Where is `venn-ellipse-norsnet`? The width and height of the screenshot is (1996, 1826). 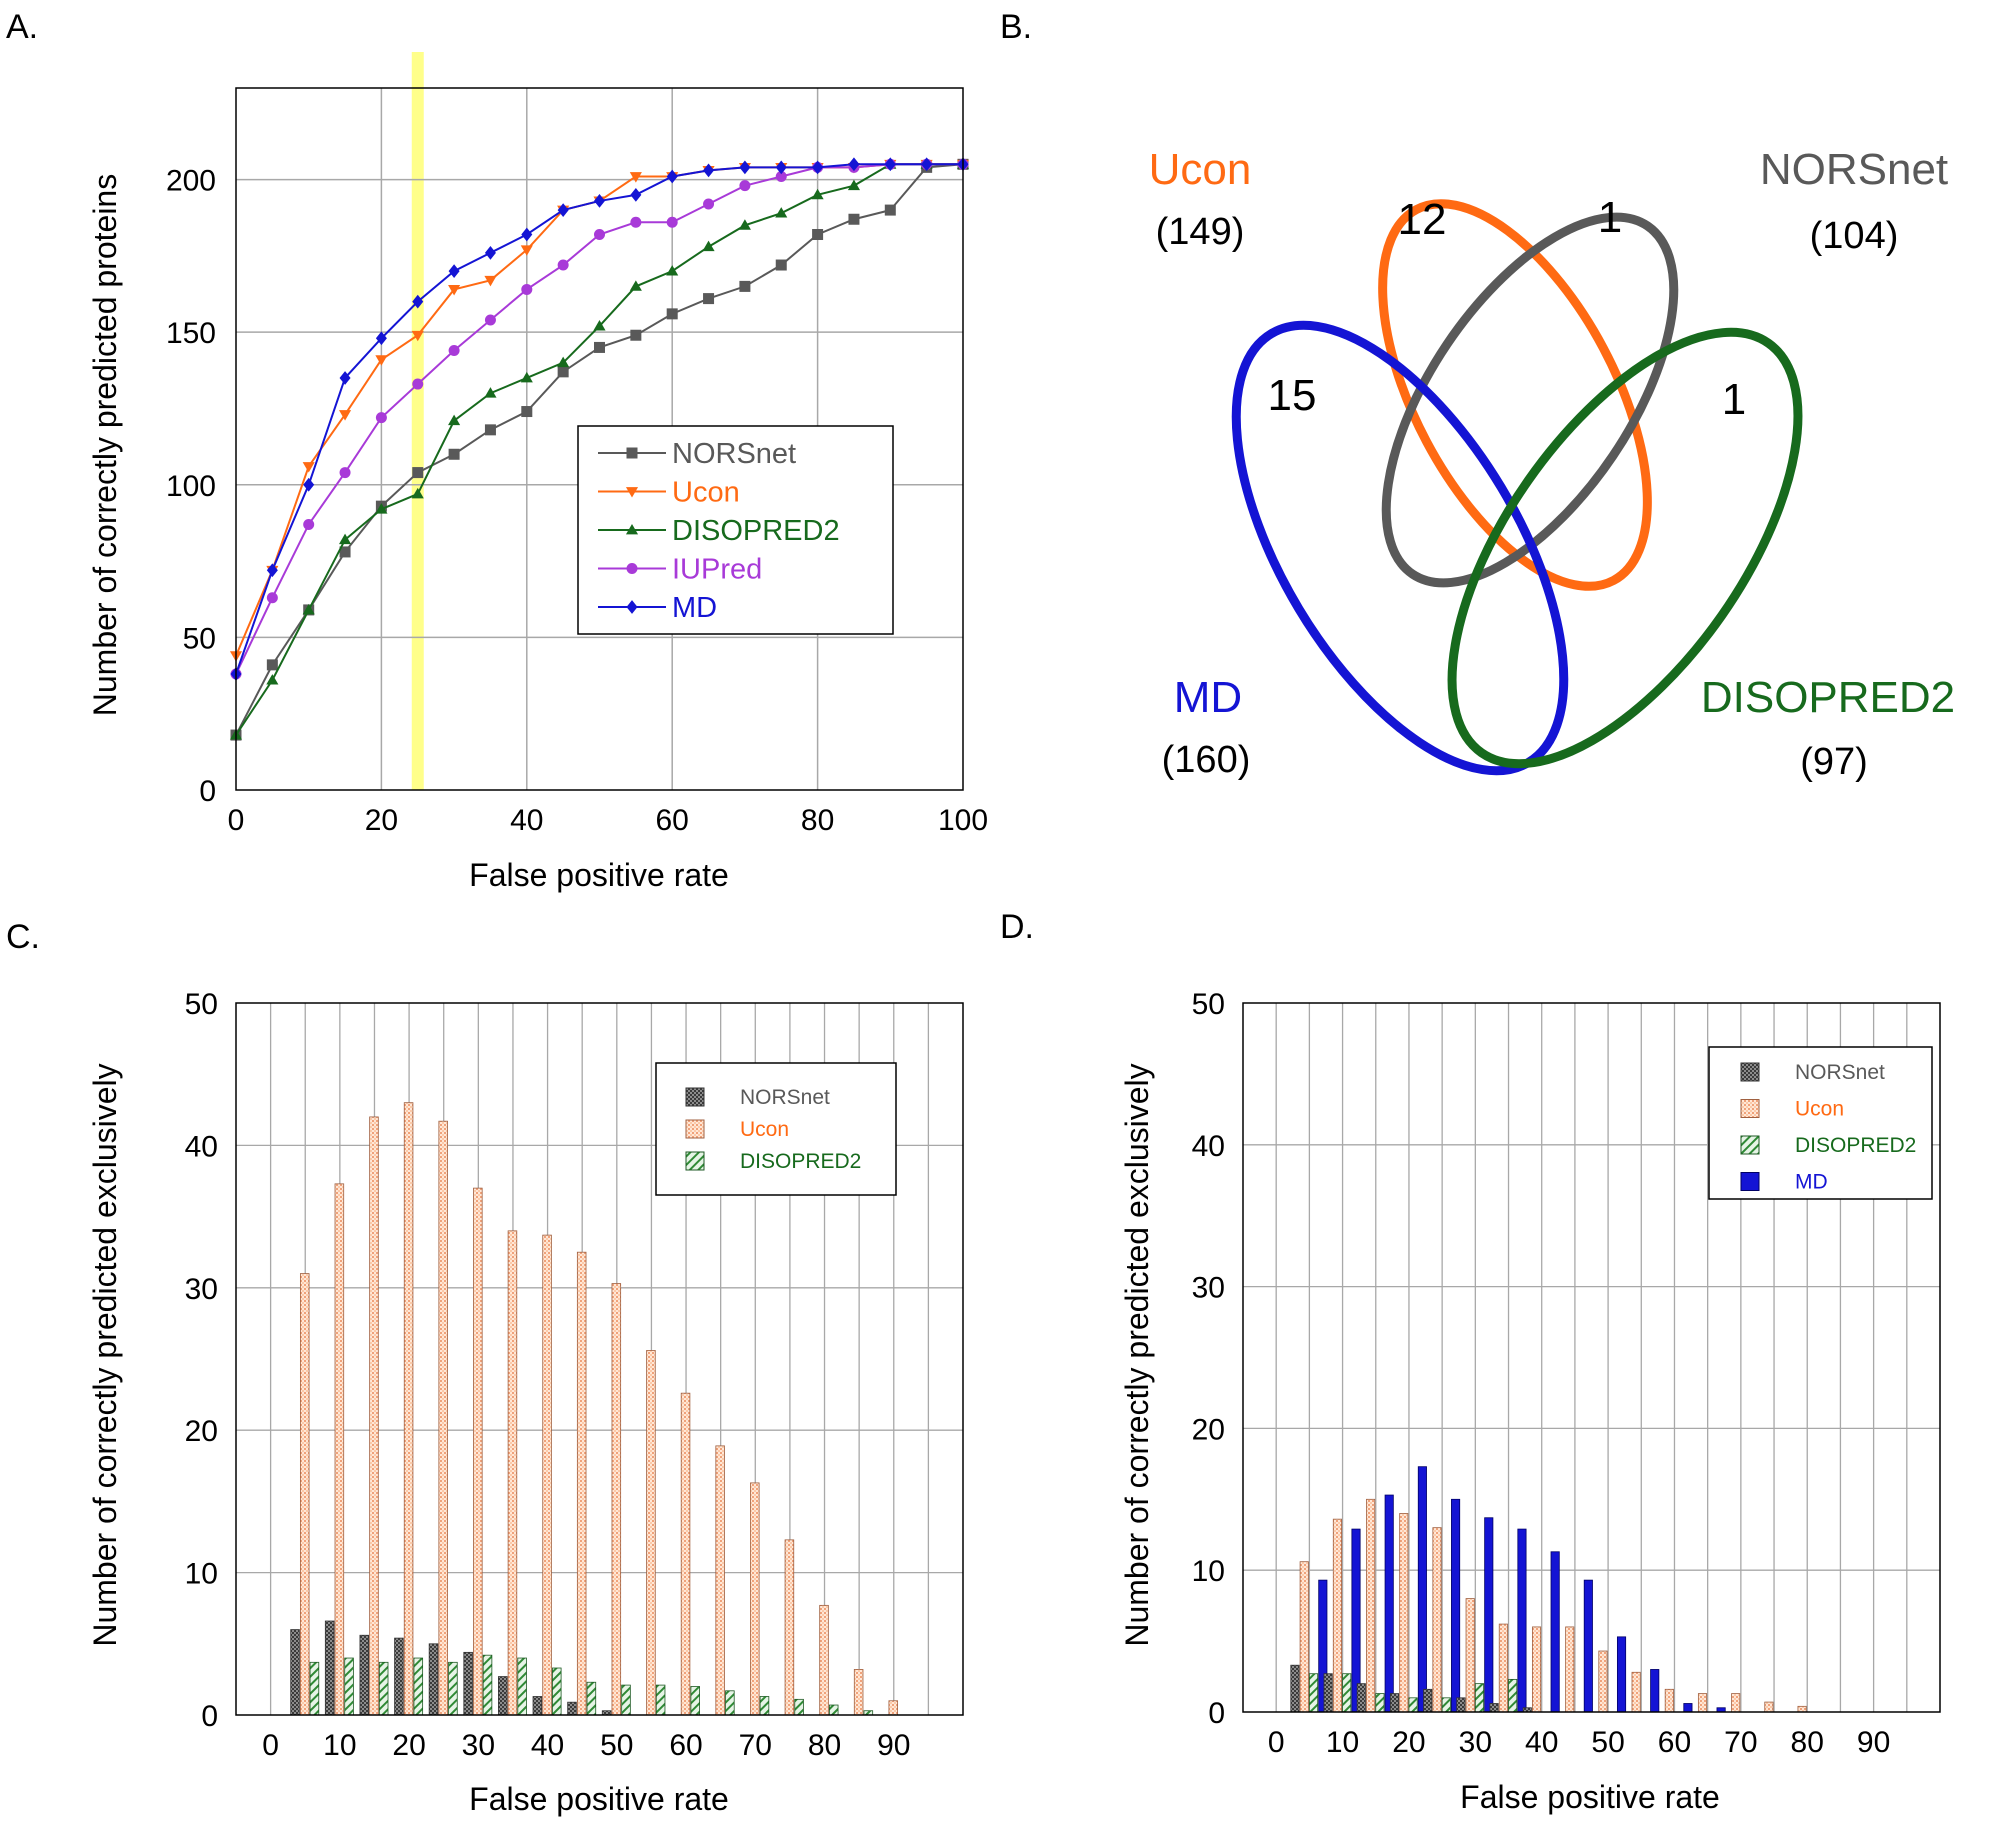 venn-ellipse-norsnet is located at coordinates (1530, 400).